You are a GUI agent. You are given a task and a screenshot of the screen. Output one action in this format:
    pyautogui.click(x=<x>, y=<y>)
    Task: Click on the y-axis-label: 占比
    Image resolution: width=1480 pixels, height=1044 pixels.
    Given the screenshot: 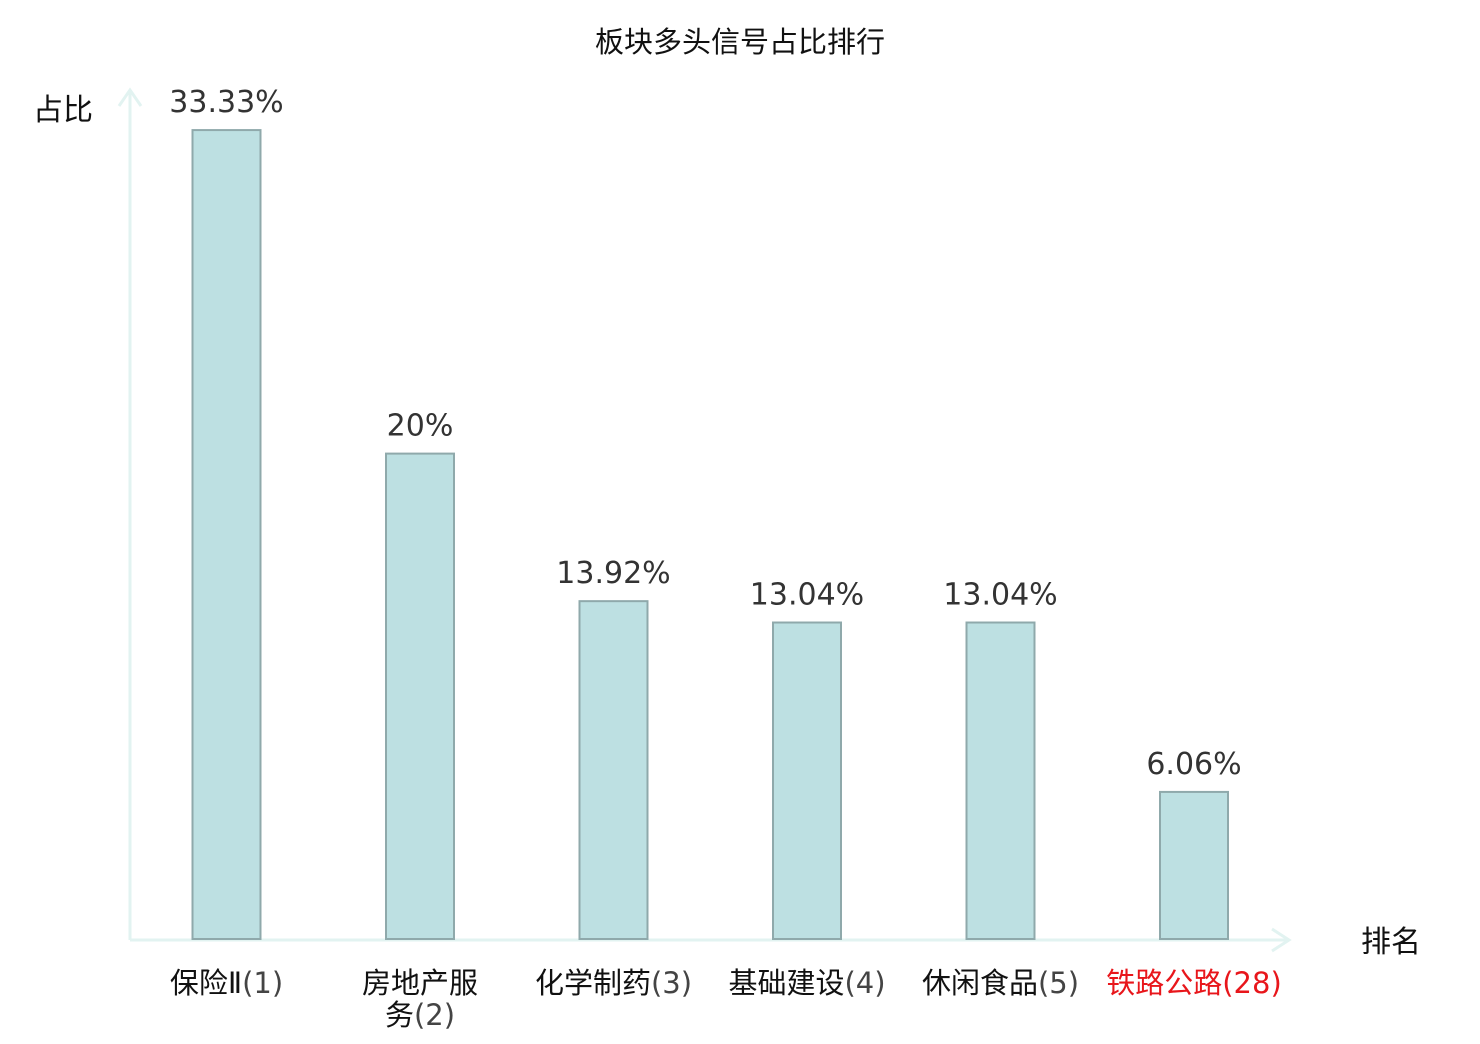 What is the action you would take?
    pyautogui.click(x=63, y=110)
    